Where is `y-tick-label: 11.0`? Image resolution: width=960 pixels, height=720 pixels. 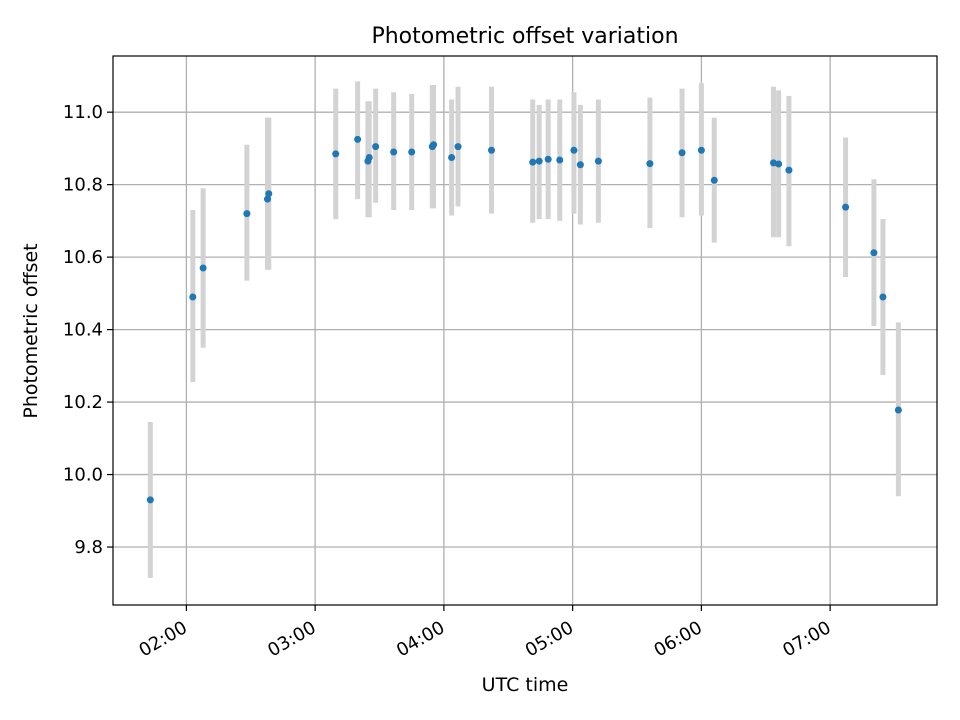 y-tick-label: 11.0 is located at coordinates (83, 112).